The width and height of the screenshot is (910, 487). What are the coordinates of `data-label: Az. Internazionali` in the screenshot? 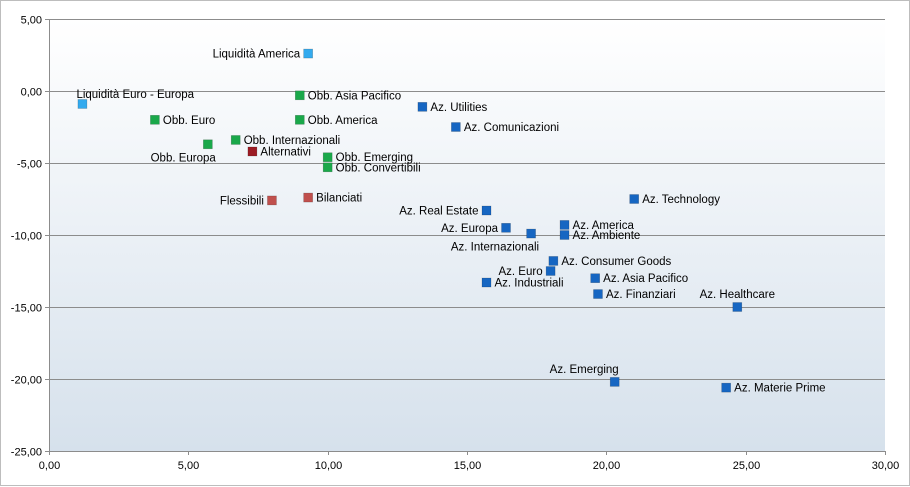 It's located at (495, 248).